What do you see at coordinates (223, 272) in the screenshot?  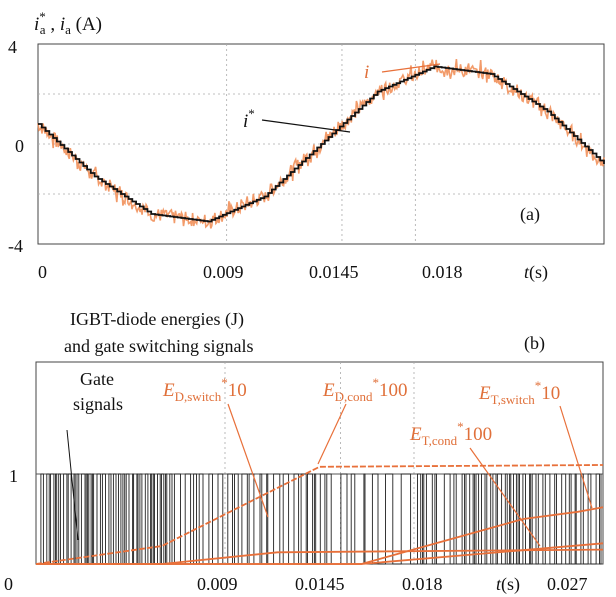 I see `panel-a-xtick-0009: 0.009` at bounding box center [223, 272].